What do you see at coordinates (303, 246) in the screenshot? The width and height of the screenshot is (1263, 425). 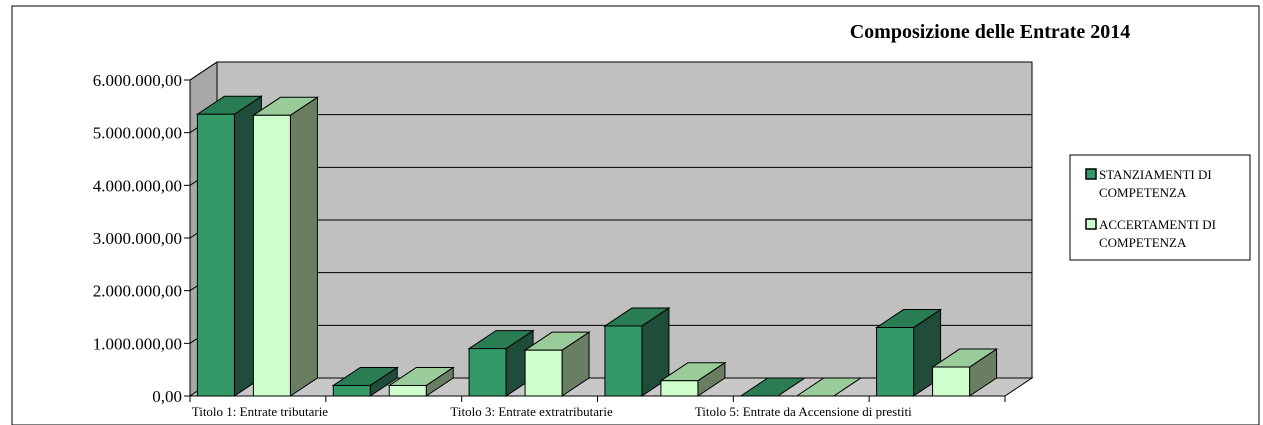 I see `bar-side` at bounding box center [303, 246].